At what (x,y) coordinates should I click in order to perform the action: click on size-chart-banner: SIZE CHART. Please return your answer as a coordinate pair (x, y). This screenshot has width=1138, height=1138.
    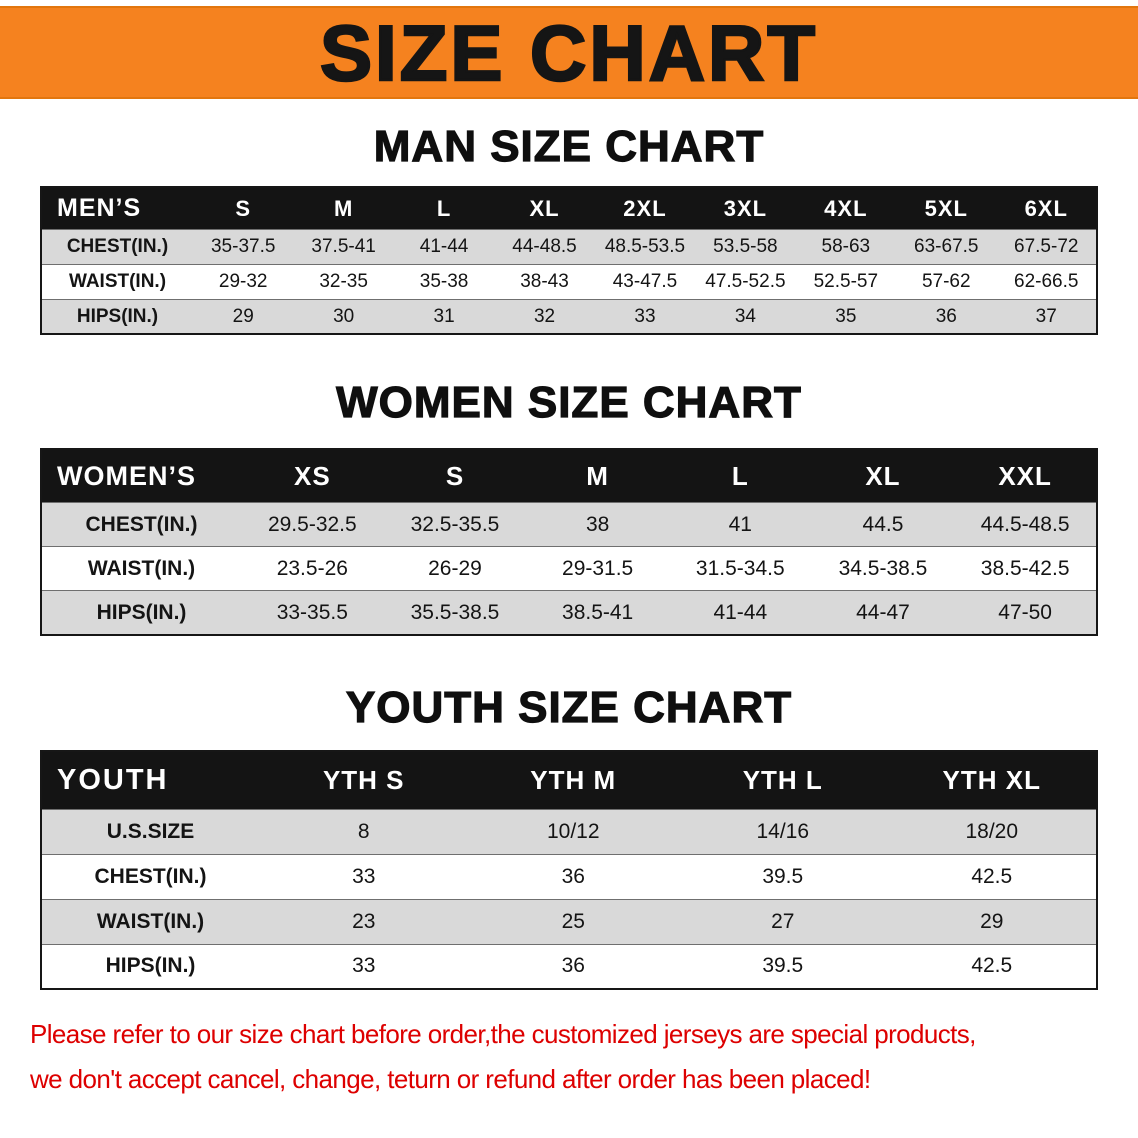
    Looking at the image, I should click on (569, 52).